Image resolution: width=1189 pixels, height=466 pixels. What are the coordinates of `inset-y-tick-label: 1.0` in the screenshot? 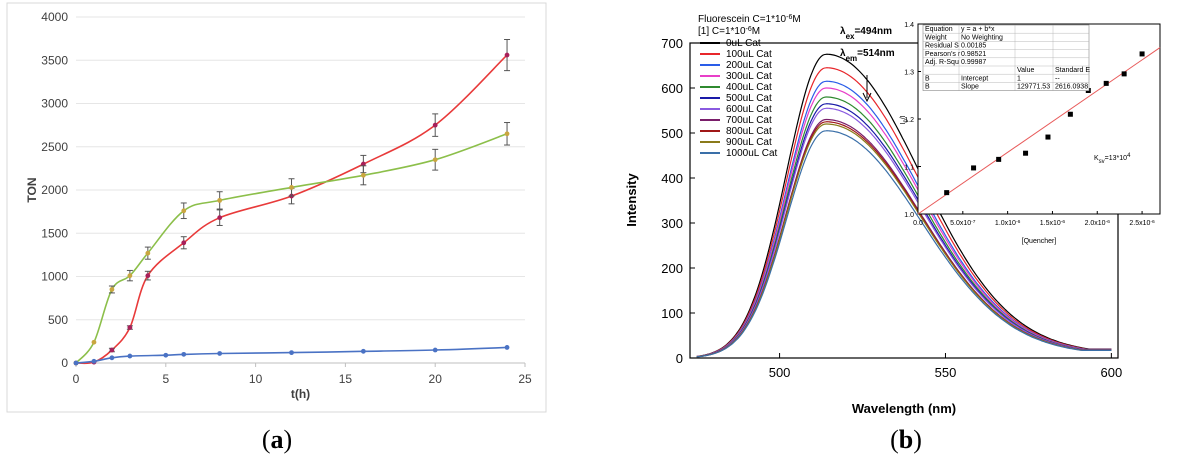 It's located at (909, 215).